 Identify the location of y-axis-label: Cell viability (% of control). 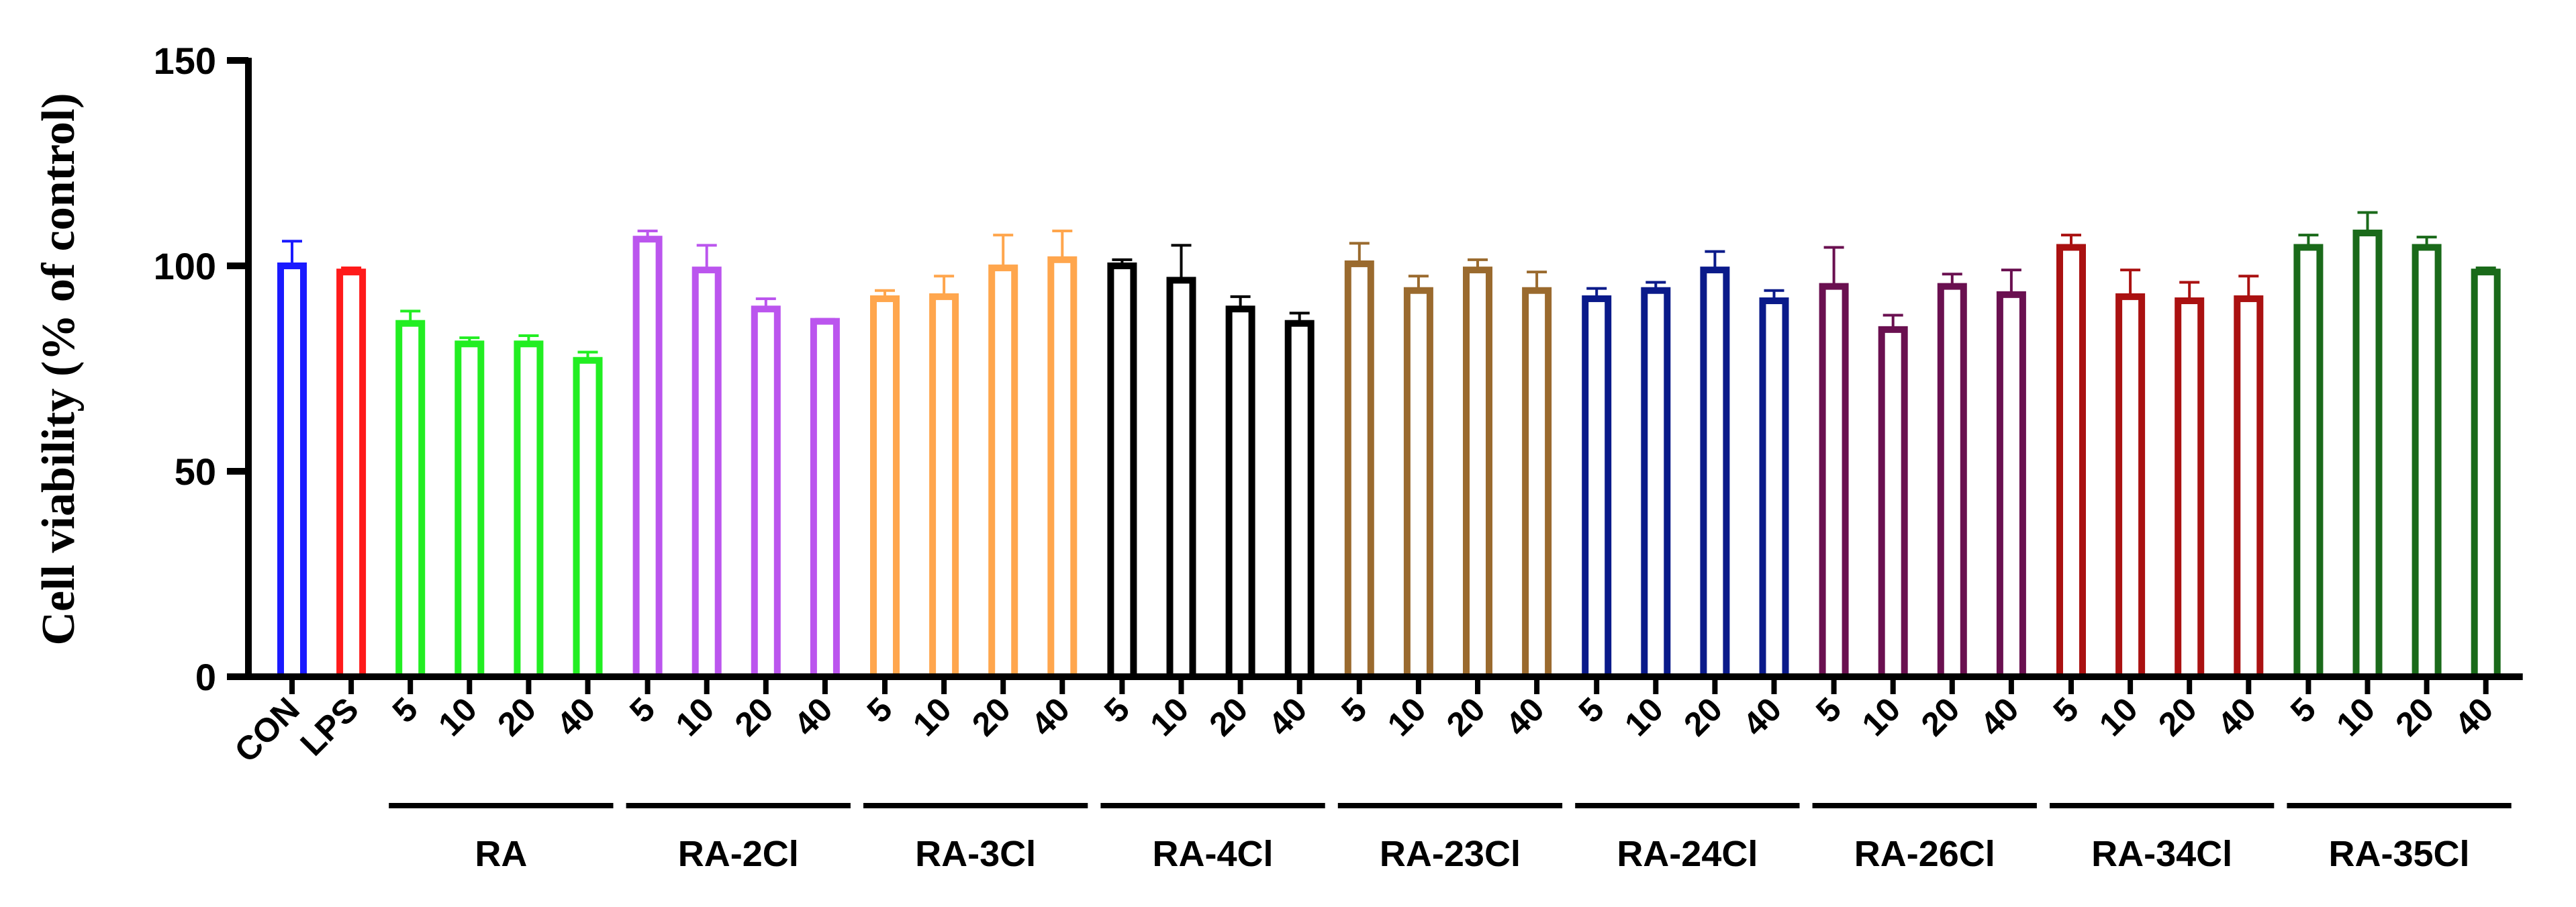
(59, 369).